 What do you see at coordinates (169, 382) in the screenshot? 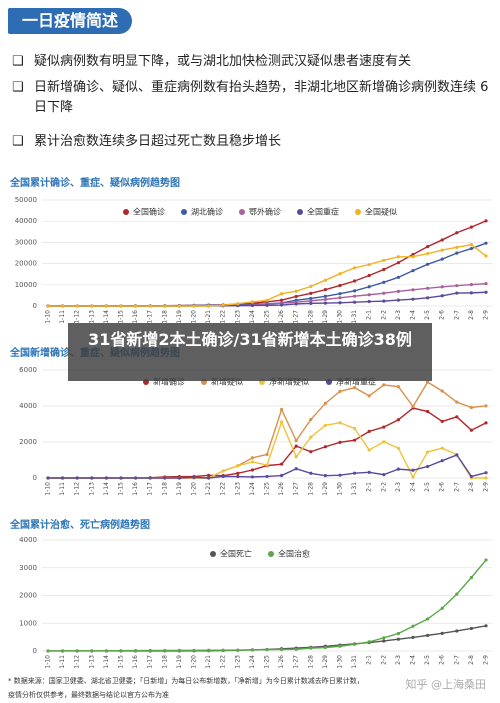
I see `legend-label: 新增确诊` at bounding box center [169, 382].